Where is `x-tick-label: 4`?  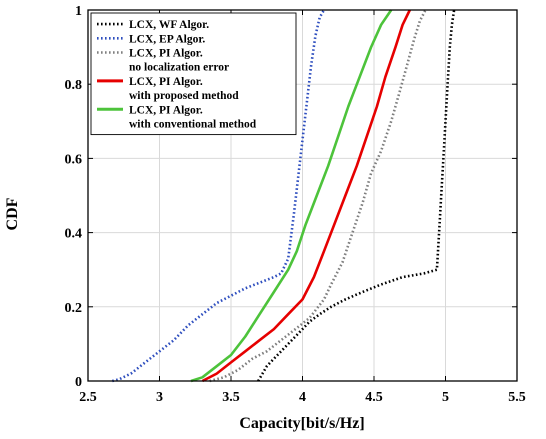
x-tick-label: 4 is located at coordinates (302, 397).